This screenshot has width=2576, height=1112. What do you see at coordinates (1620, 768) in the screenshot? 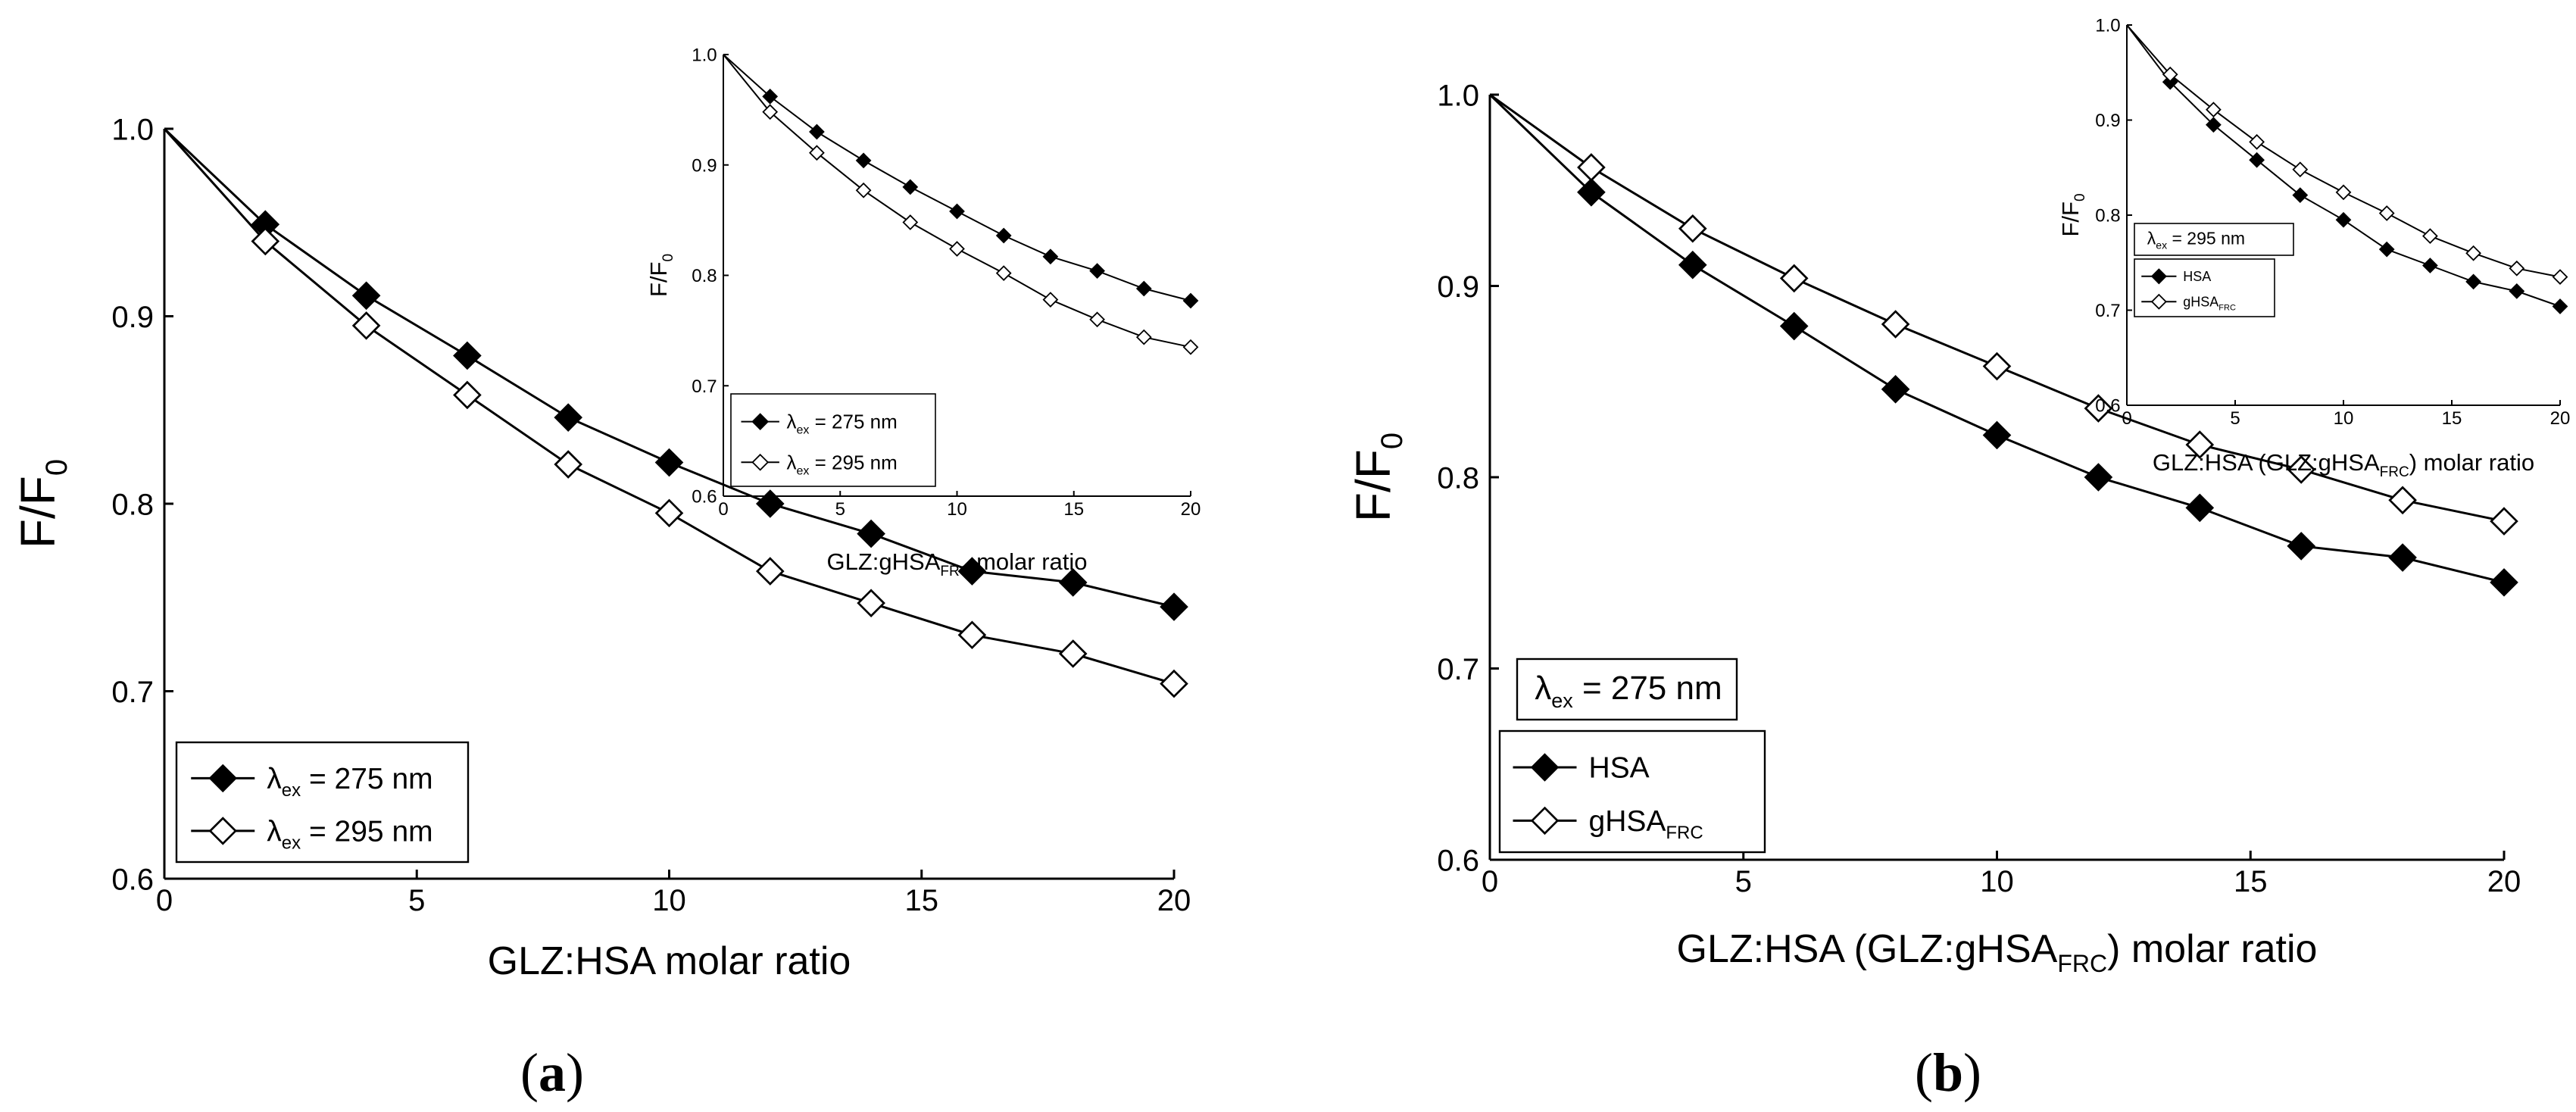
I see `legend-label: HSA` at bounding box center [1620, 768].